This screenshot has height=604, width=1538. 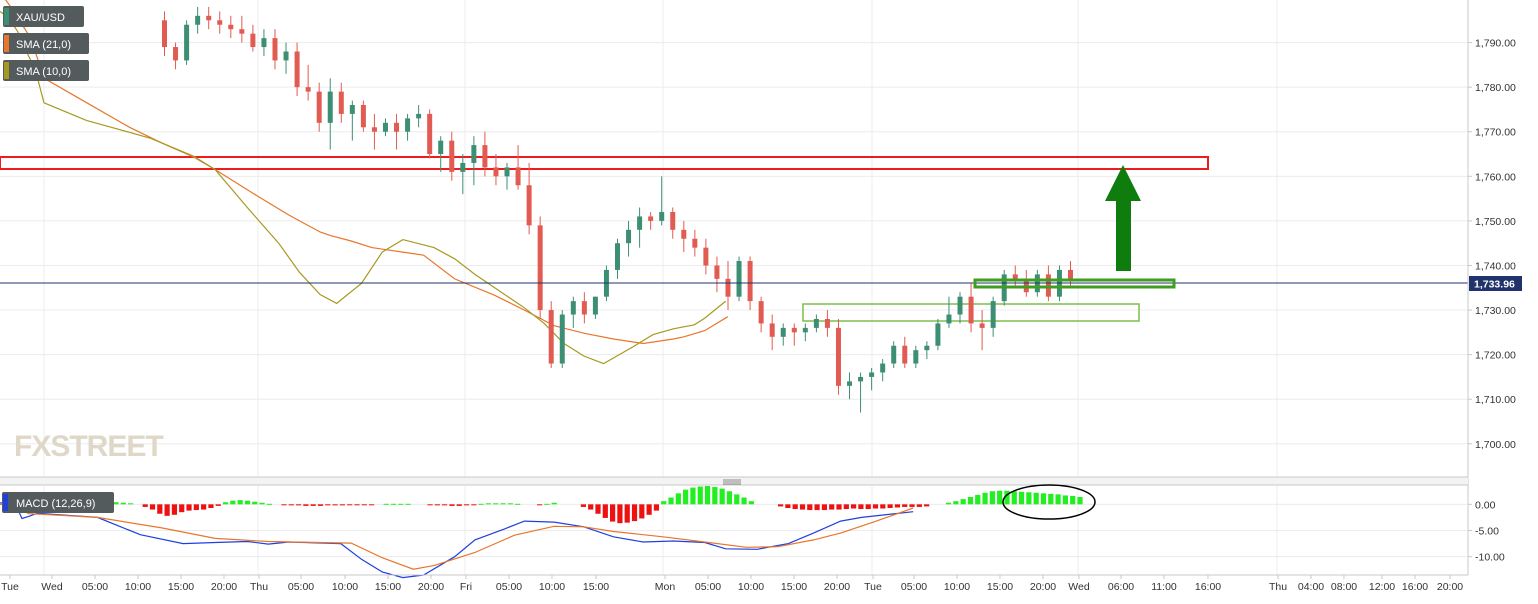 What do you see at coordinates (1495, 44) in the screenshot?
I see `price-tick-label: 1,790.00` at bounding box center [1495, 44].